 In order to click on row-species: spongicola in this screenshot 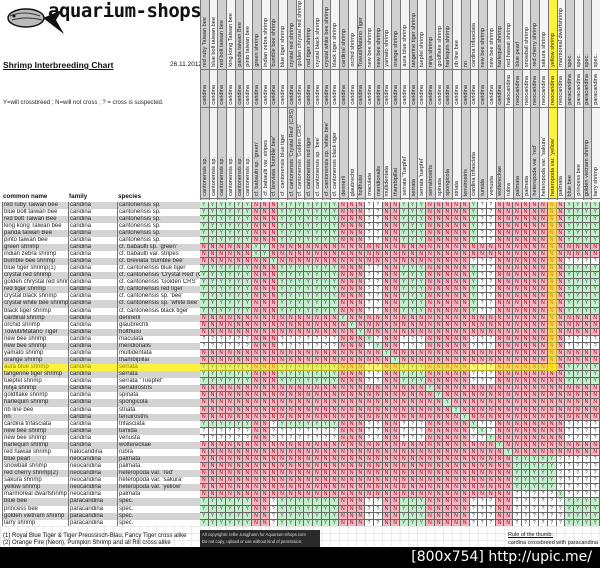, I will do `click(158, 403)`.